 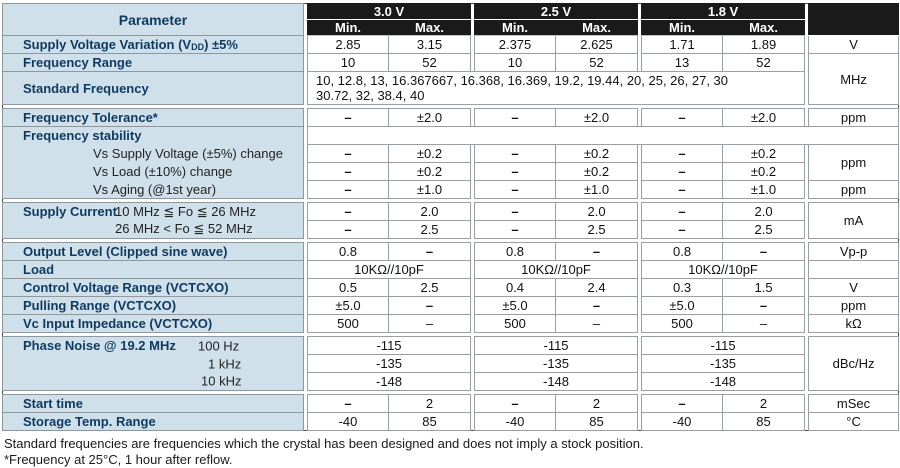 What do you see at coordinates (515, 421) in the screenshot?
I see `value-cell: -40` at bounding box center [515, 421].